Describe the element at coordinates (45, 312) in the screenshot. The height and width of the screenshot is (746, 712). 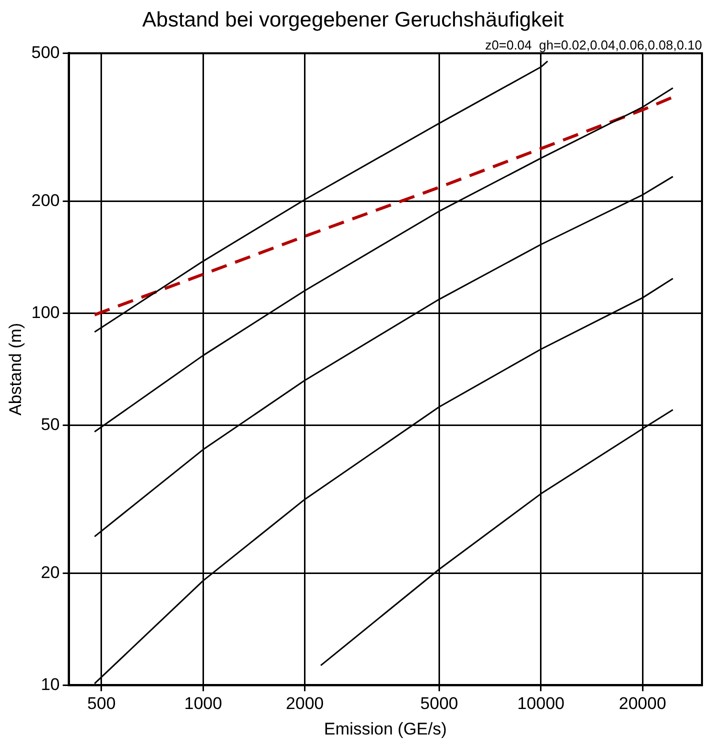
I see `y-tick-label: 100` at that location.